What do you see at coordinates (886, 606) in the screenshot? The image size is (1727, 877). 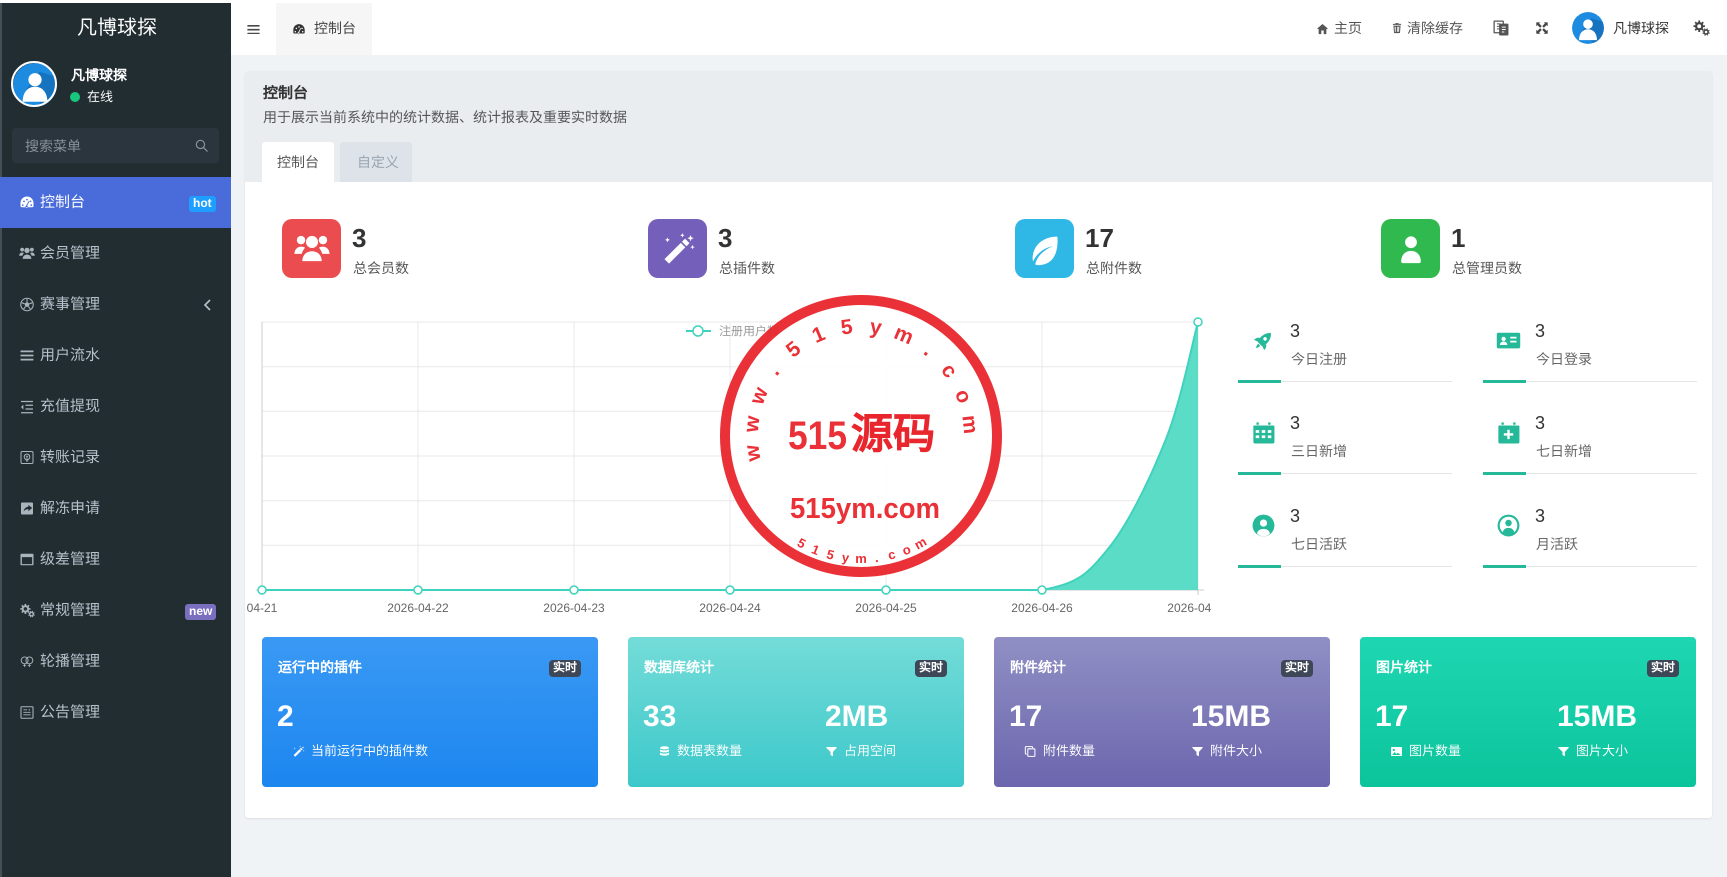 I see `svg-text: 2026-04-25` at bounding box center [886, 606].